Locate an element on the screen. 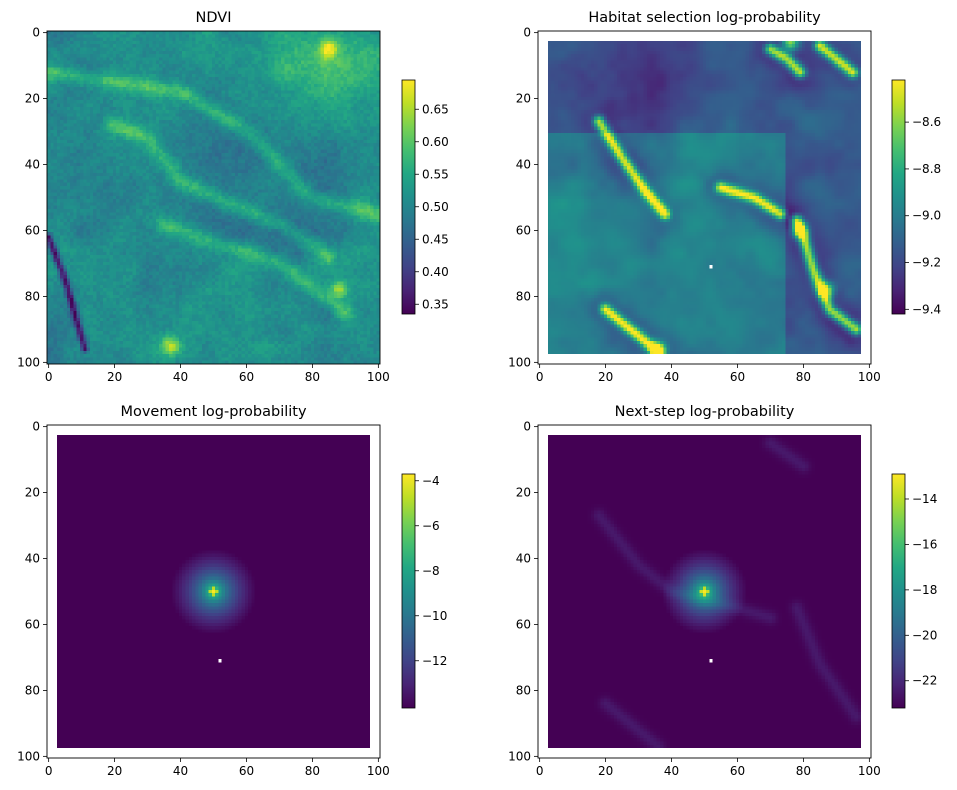 The height and width of the screenshot is (790, 957). colorbar-tick-label: −10 is located at coordinates (434, 616).